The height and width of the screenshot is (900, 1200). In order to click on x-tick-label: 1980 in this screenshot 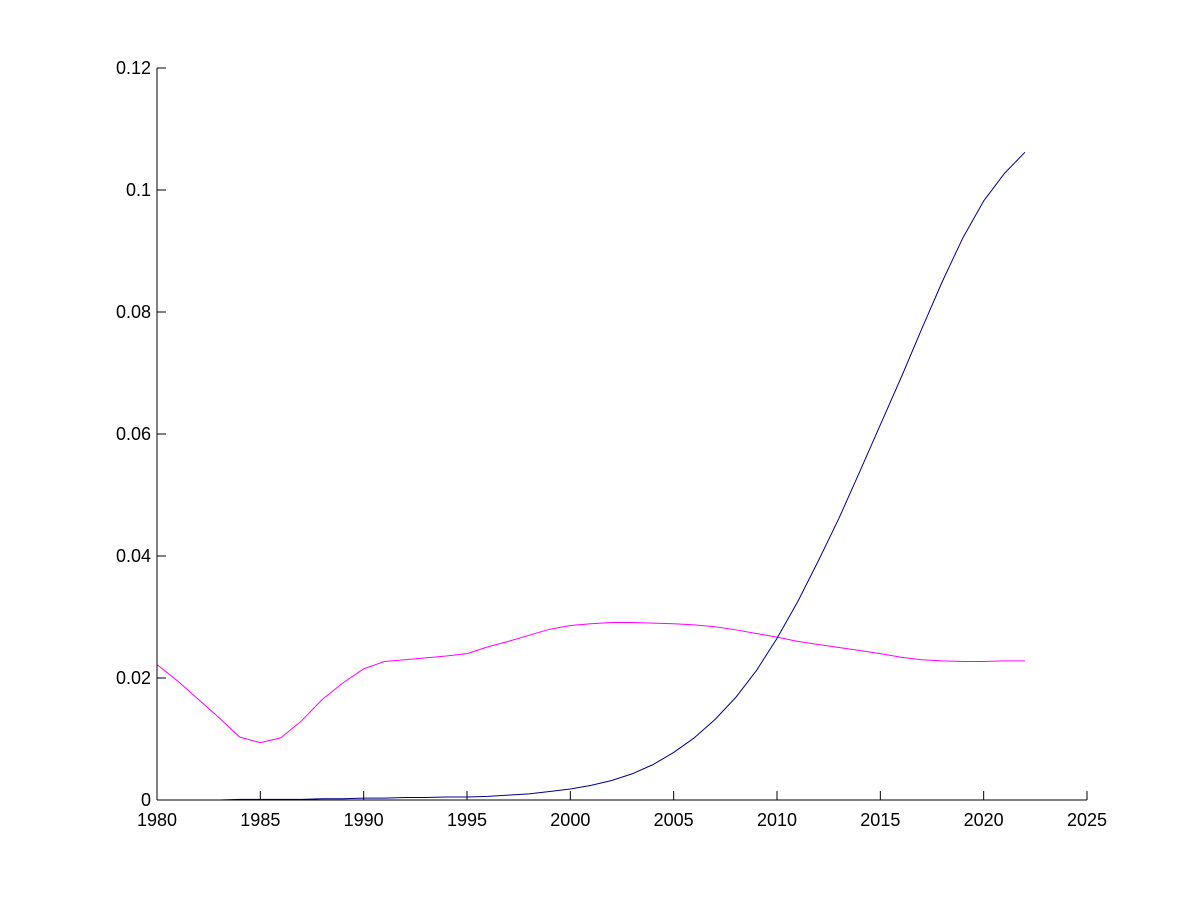, I will do `click(157, 820)`.